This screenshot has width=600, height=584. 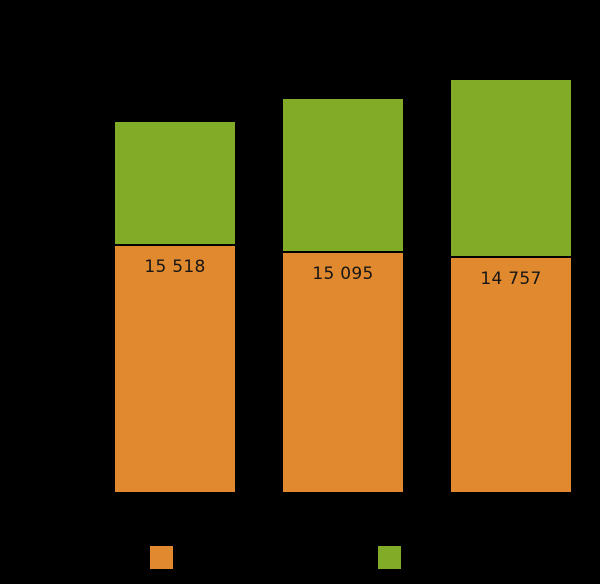 I want to click on bar-3-orange-segment, so click(x=511, y=374).